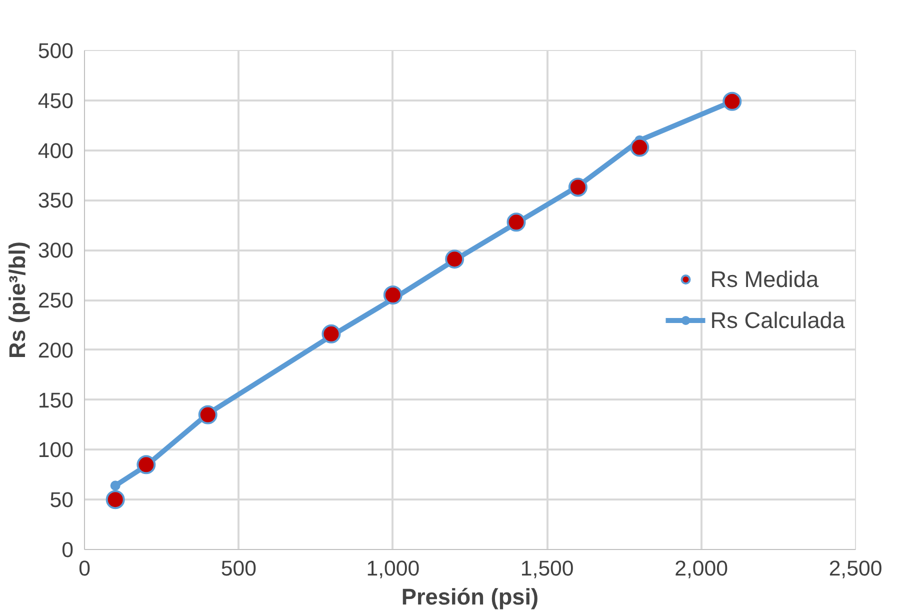 Image resolution: width=902 pixels, height=615 pixels. I want to click on x-tick-label: 500, so click(238, 568).